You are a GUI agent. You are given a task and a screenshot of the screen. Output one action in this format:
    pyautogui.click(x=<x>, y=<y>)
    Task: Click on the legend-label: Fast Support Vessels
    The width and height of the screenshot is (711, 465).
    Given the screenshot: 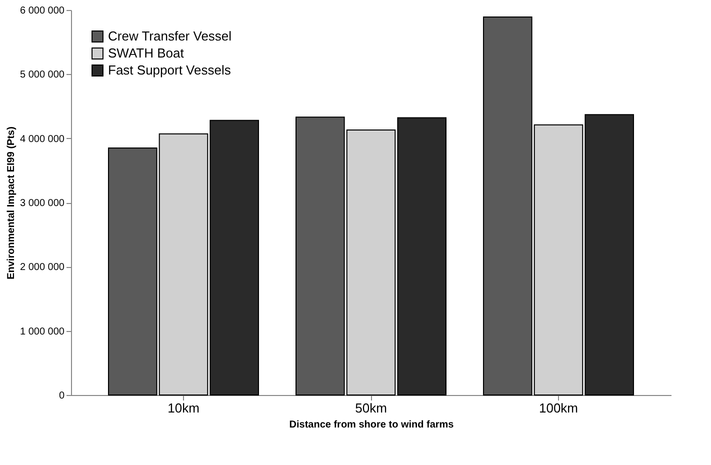 What is the action you would take?
    pyautogui.click(x=170, y=70)
    